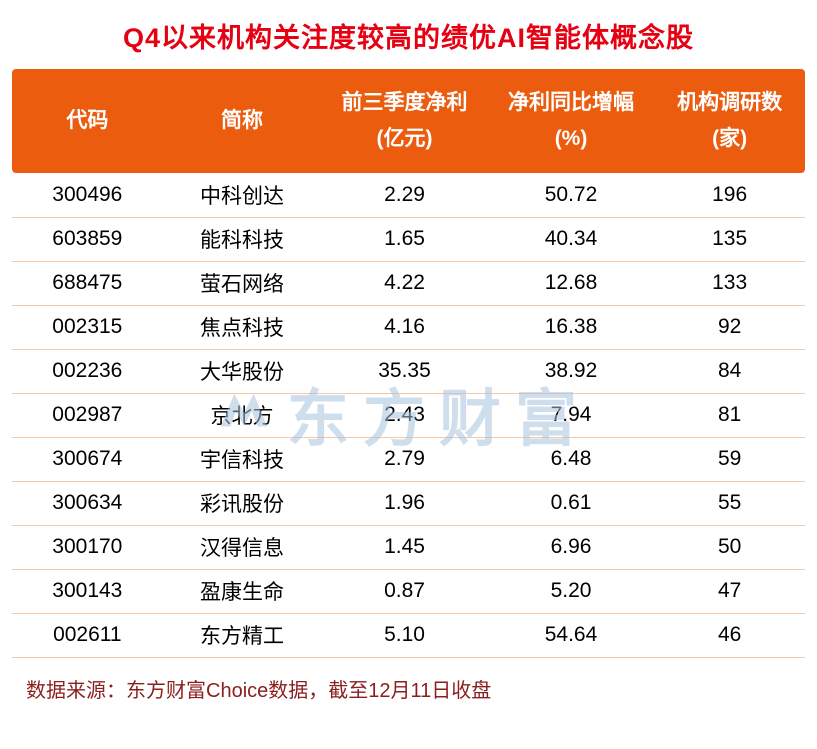 The height and width of the screenshot is (749, 817). What do you see at coordinates (404, 121) in the screenshot?
I see `column-header: 前三季度净利 (亿元)` at bounding box center [404, 121].